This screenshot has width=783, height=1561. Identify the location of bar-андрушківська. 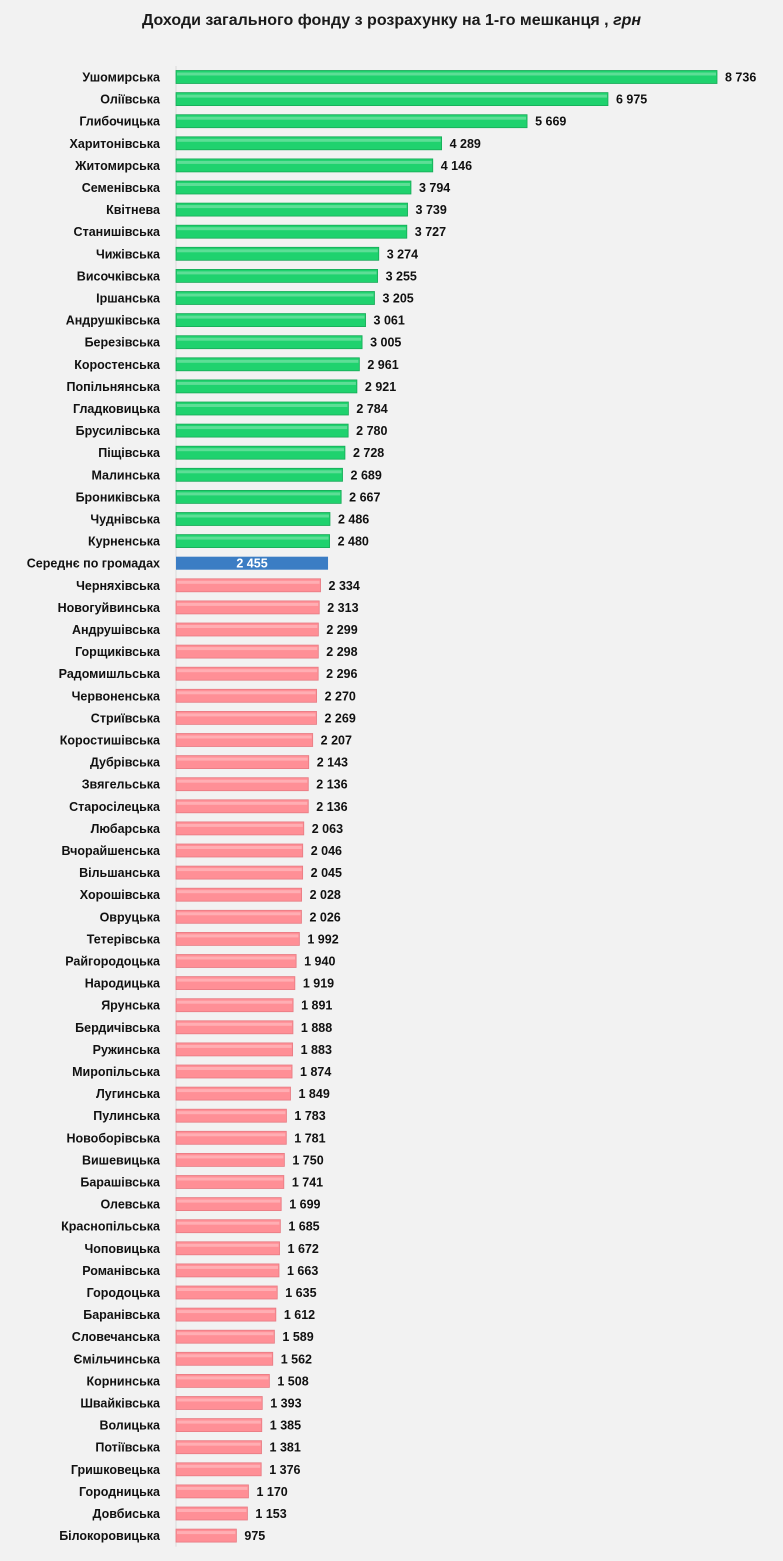
(270, 320).